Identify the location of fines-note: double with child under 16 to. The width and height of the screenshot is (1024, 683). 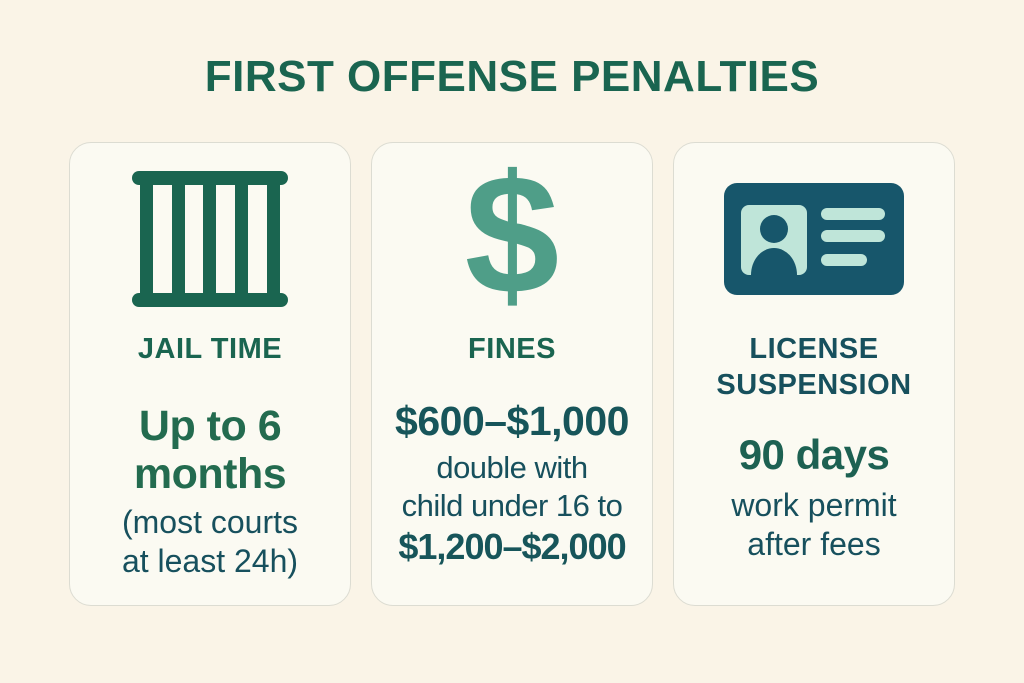
(512, 486).